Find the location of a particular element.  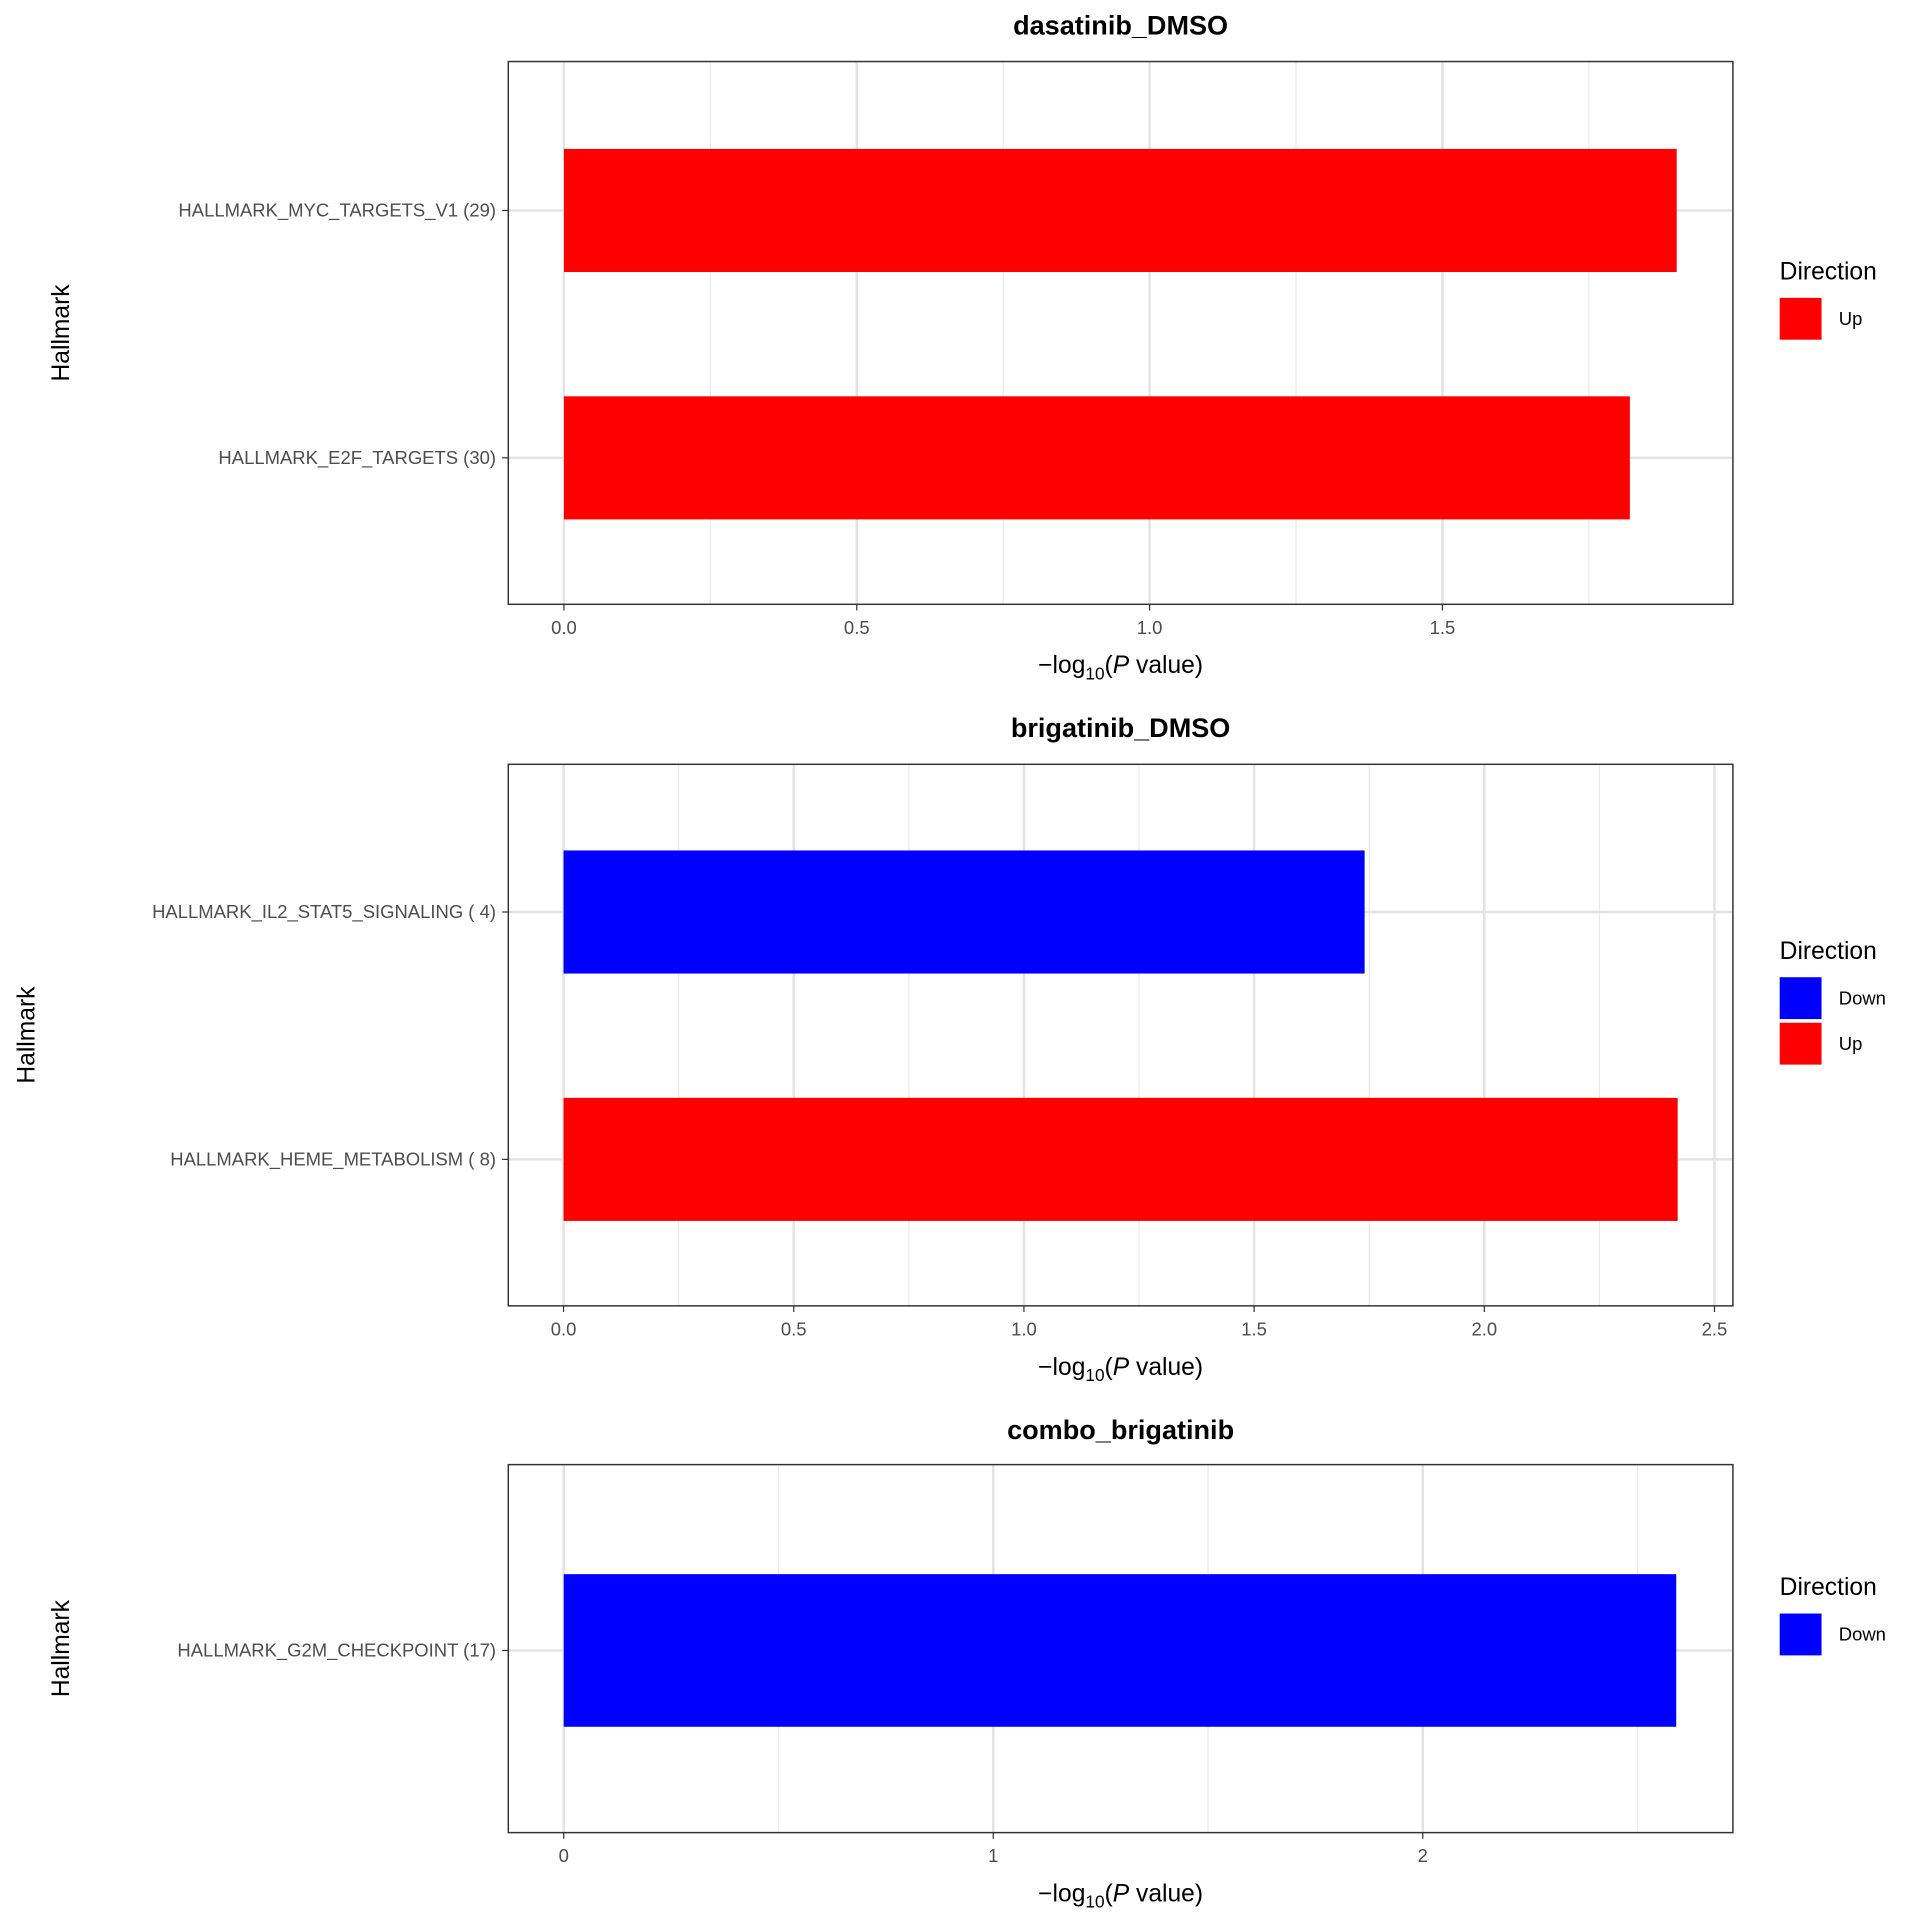

panel-border is located at coordinates (1120, 1648).